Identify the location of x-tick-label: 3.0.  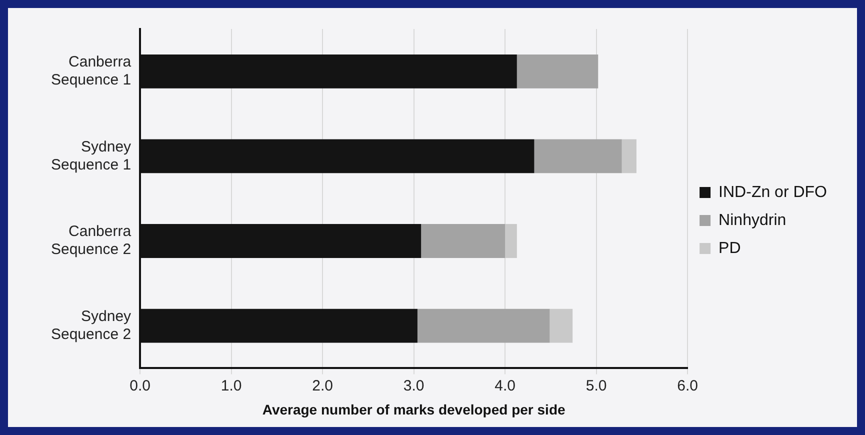
(413, 385).